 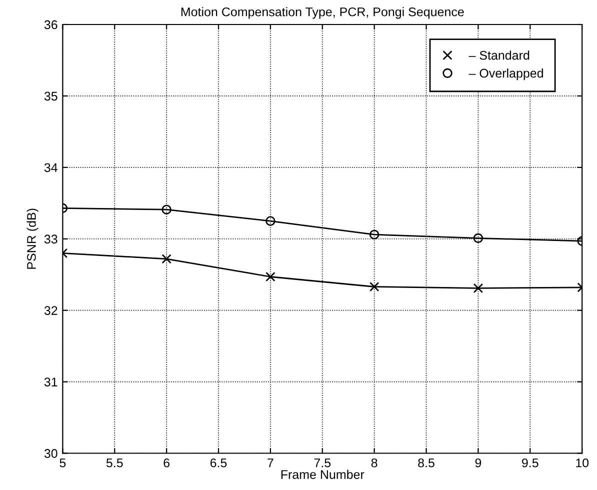 I want to click on x-tick-label: 7.5, so click(x=322, y=463).